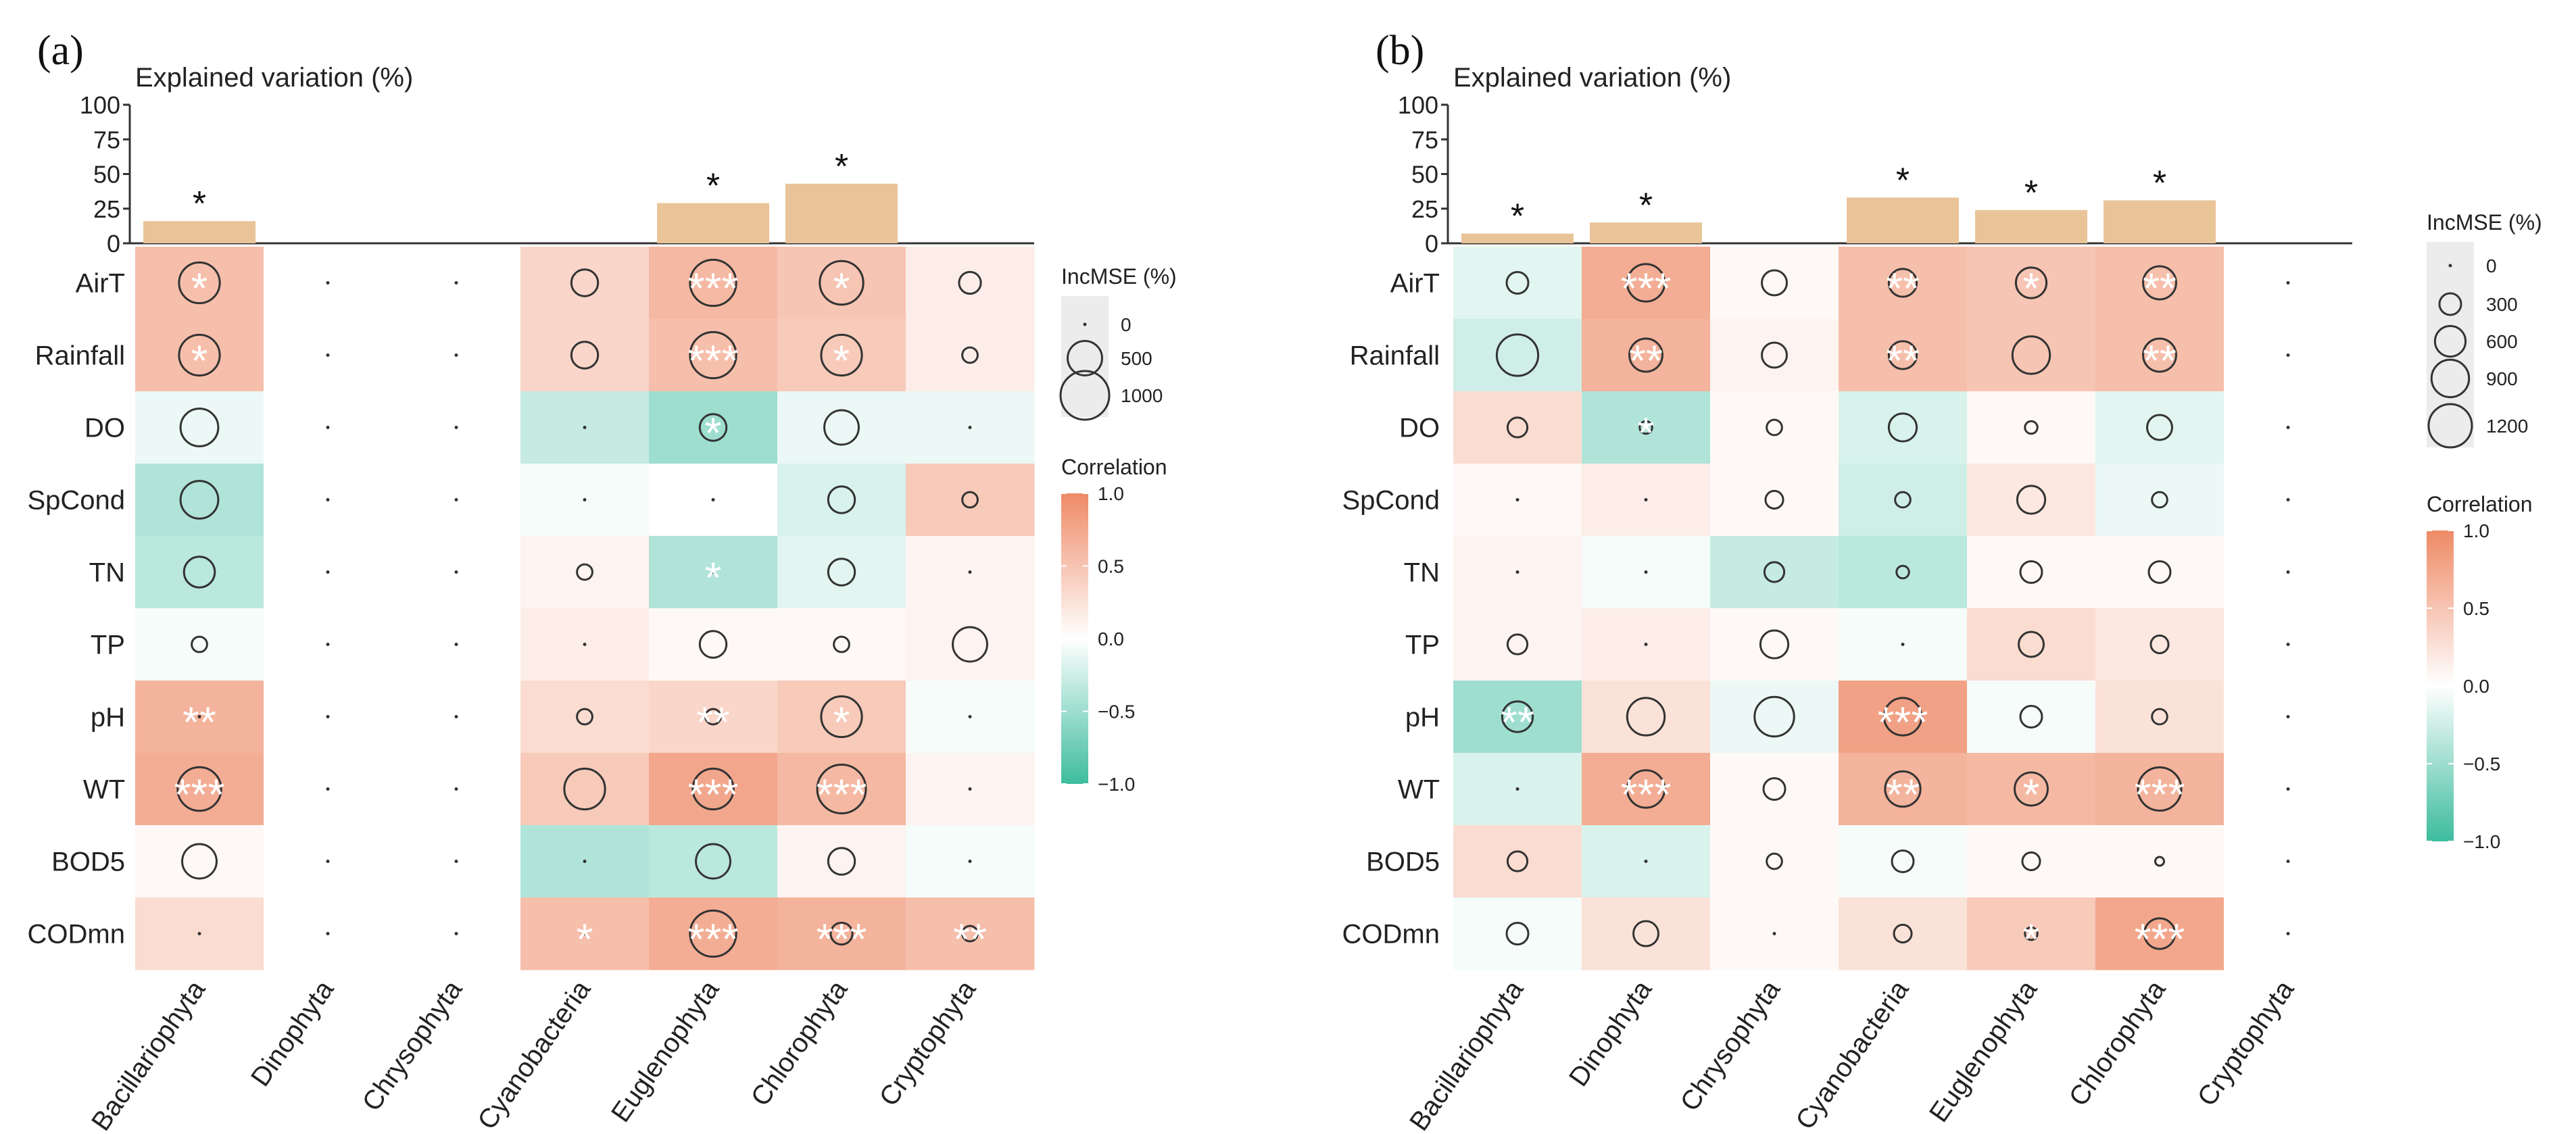 Image resolution: width=2576 pixels, height=1134 pixels. What do you see at coordinates (412, 1045) in the screenshot?
I see `column-label: Chrysophyta` at bounding box center [412, 1045].